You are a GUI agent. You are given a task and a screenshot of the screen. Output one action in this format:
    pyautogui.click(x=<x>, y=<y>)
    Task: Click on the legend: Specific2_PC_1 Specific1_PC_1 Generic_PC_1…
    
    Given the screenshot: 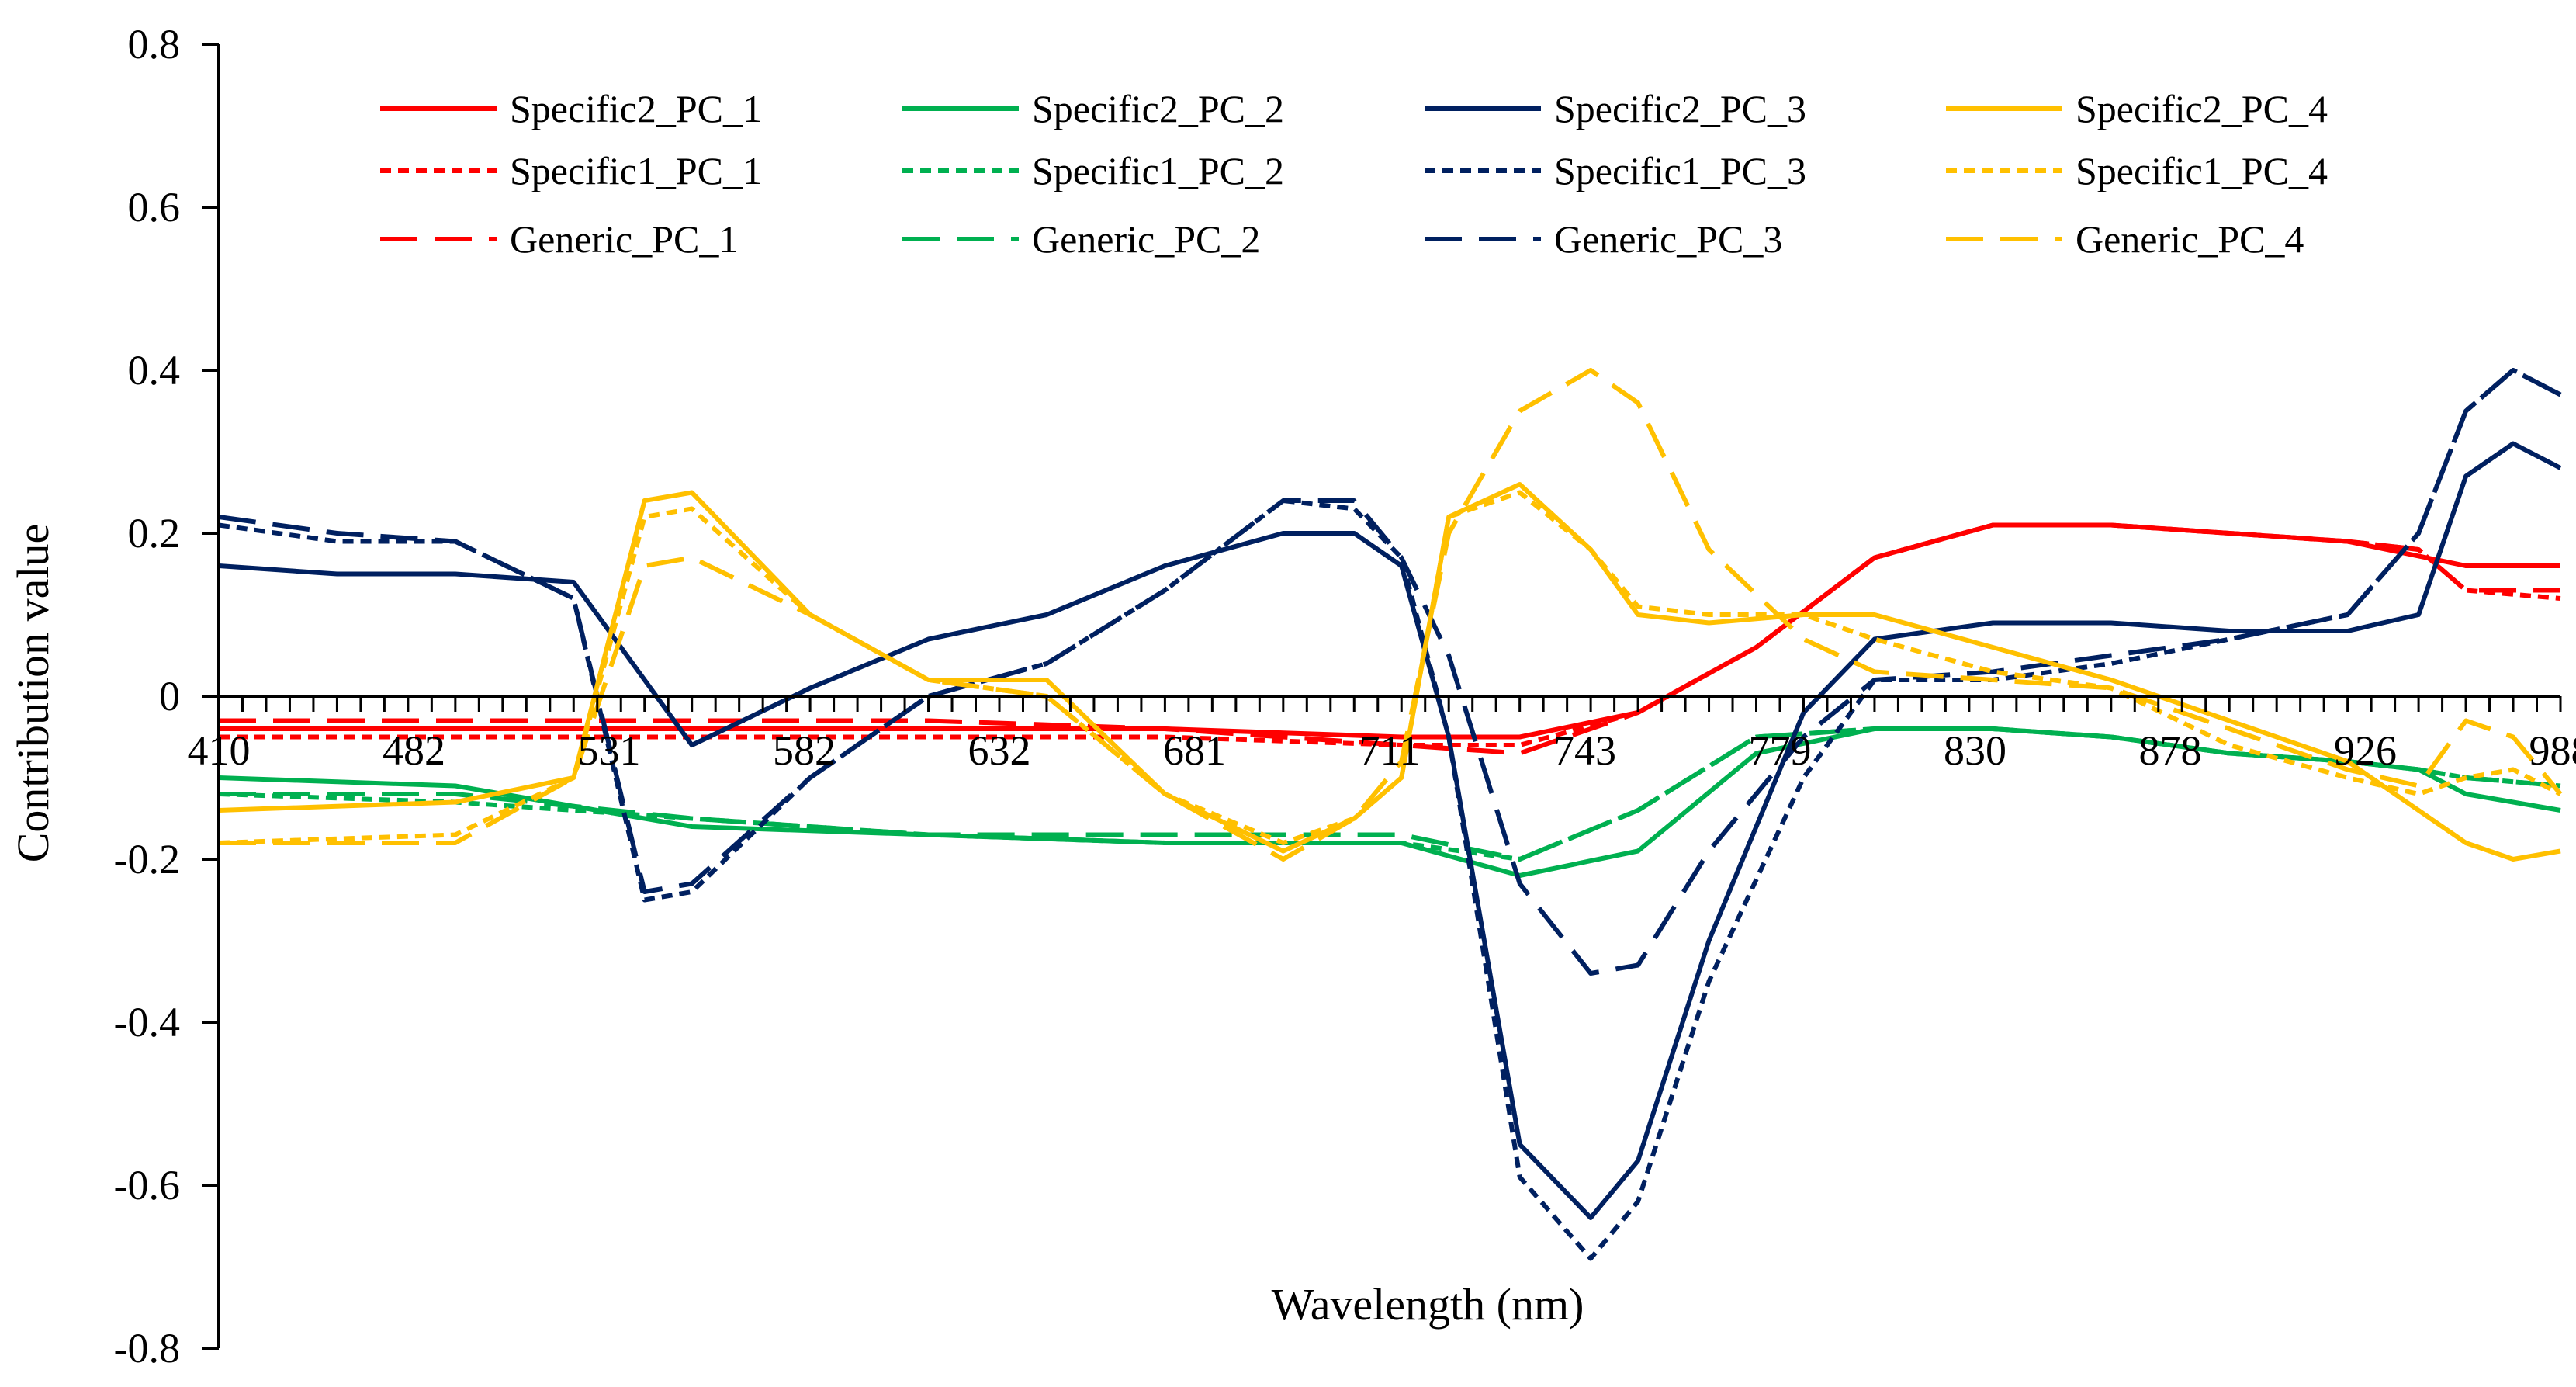 What is the action you would take?
    pyautogui.click(x=1354, y=174)
    